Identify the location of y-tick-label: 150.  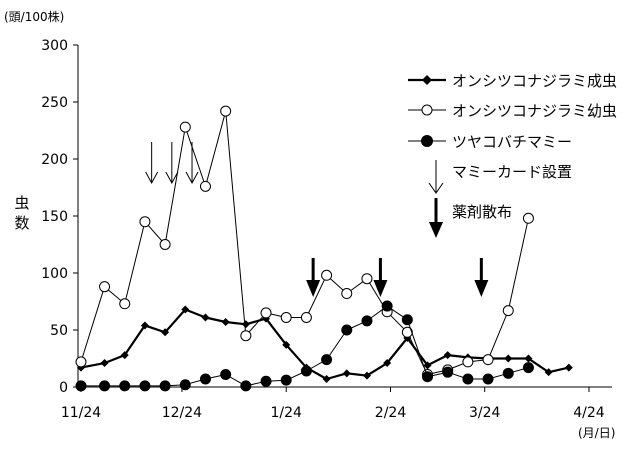
(54, 217).